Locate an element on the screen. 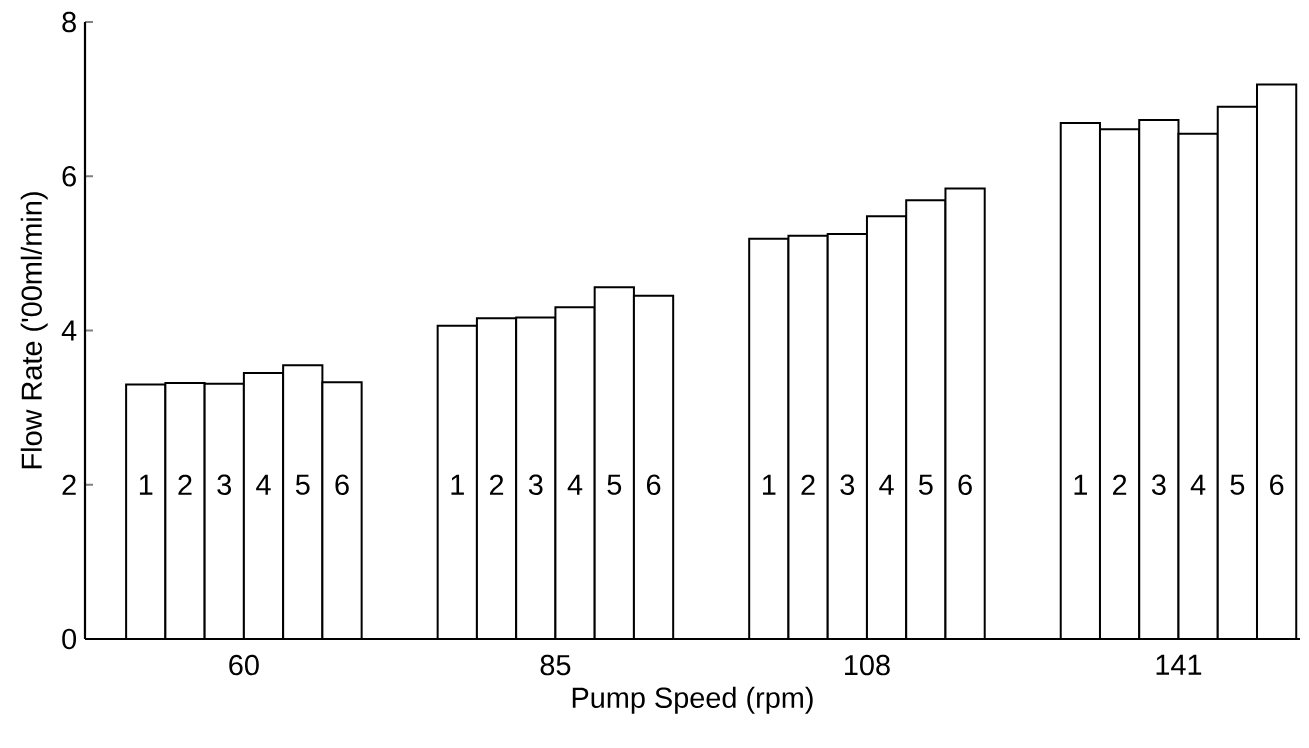 The width and height of the screenshot is (1309, 748). series-label: 5 is located at coordinates (302, 484).